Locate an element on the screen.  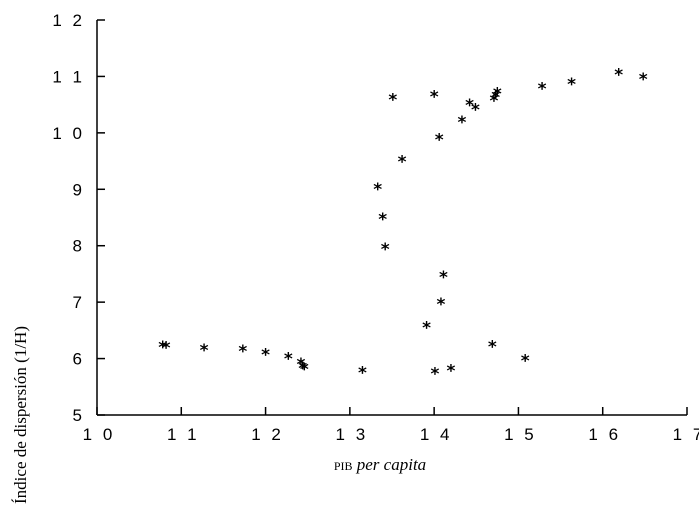
y-axis-label: Índice de dispersión (1/H) is located at coordinates (20, 415).